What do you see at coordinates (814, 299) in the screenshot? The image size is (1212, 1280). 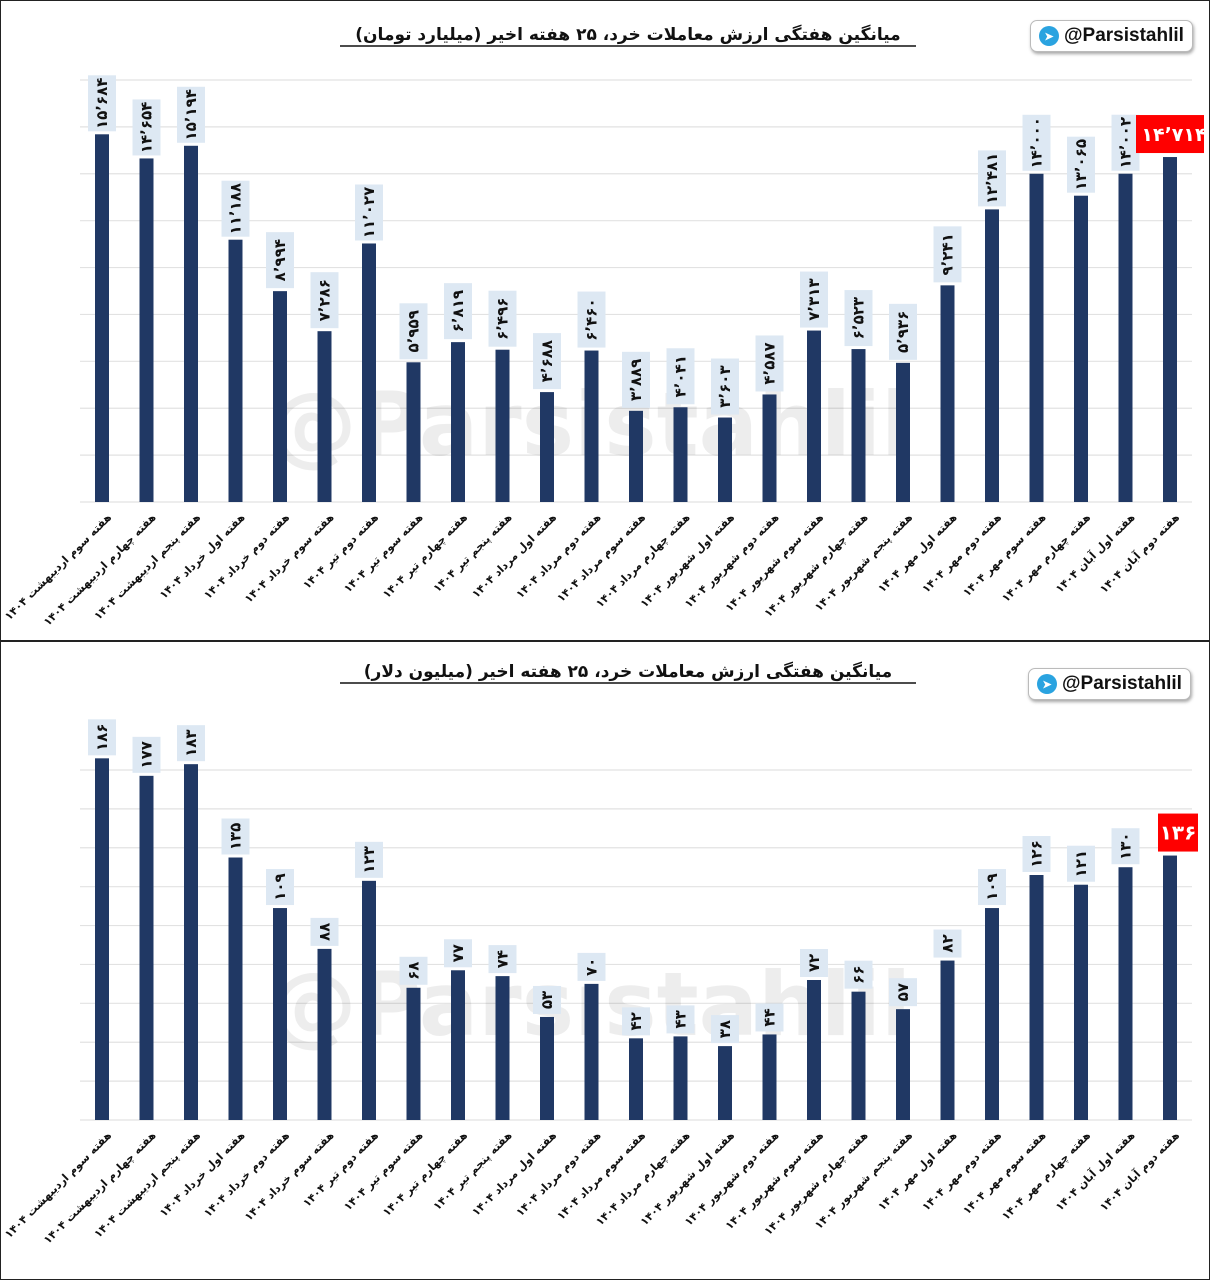 I see `data-label: ۷٬۳۱۳` at bounding box center [814, 299].